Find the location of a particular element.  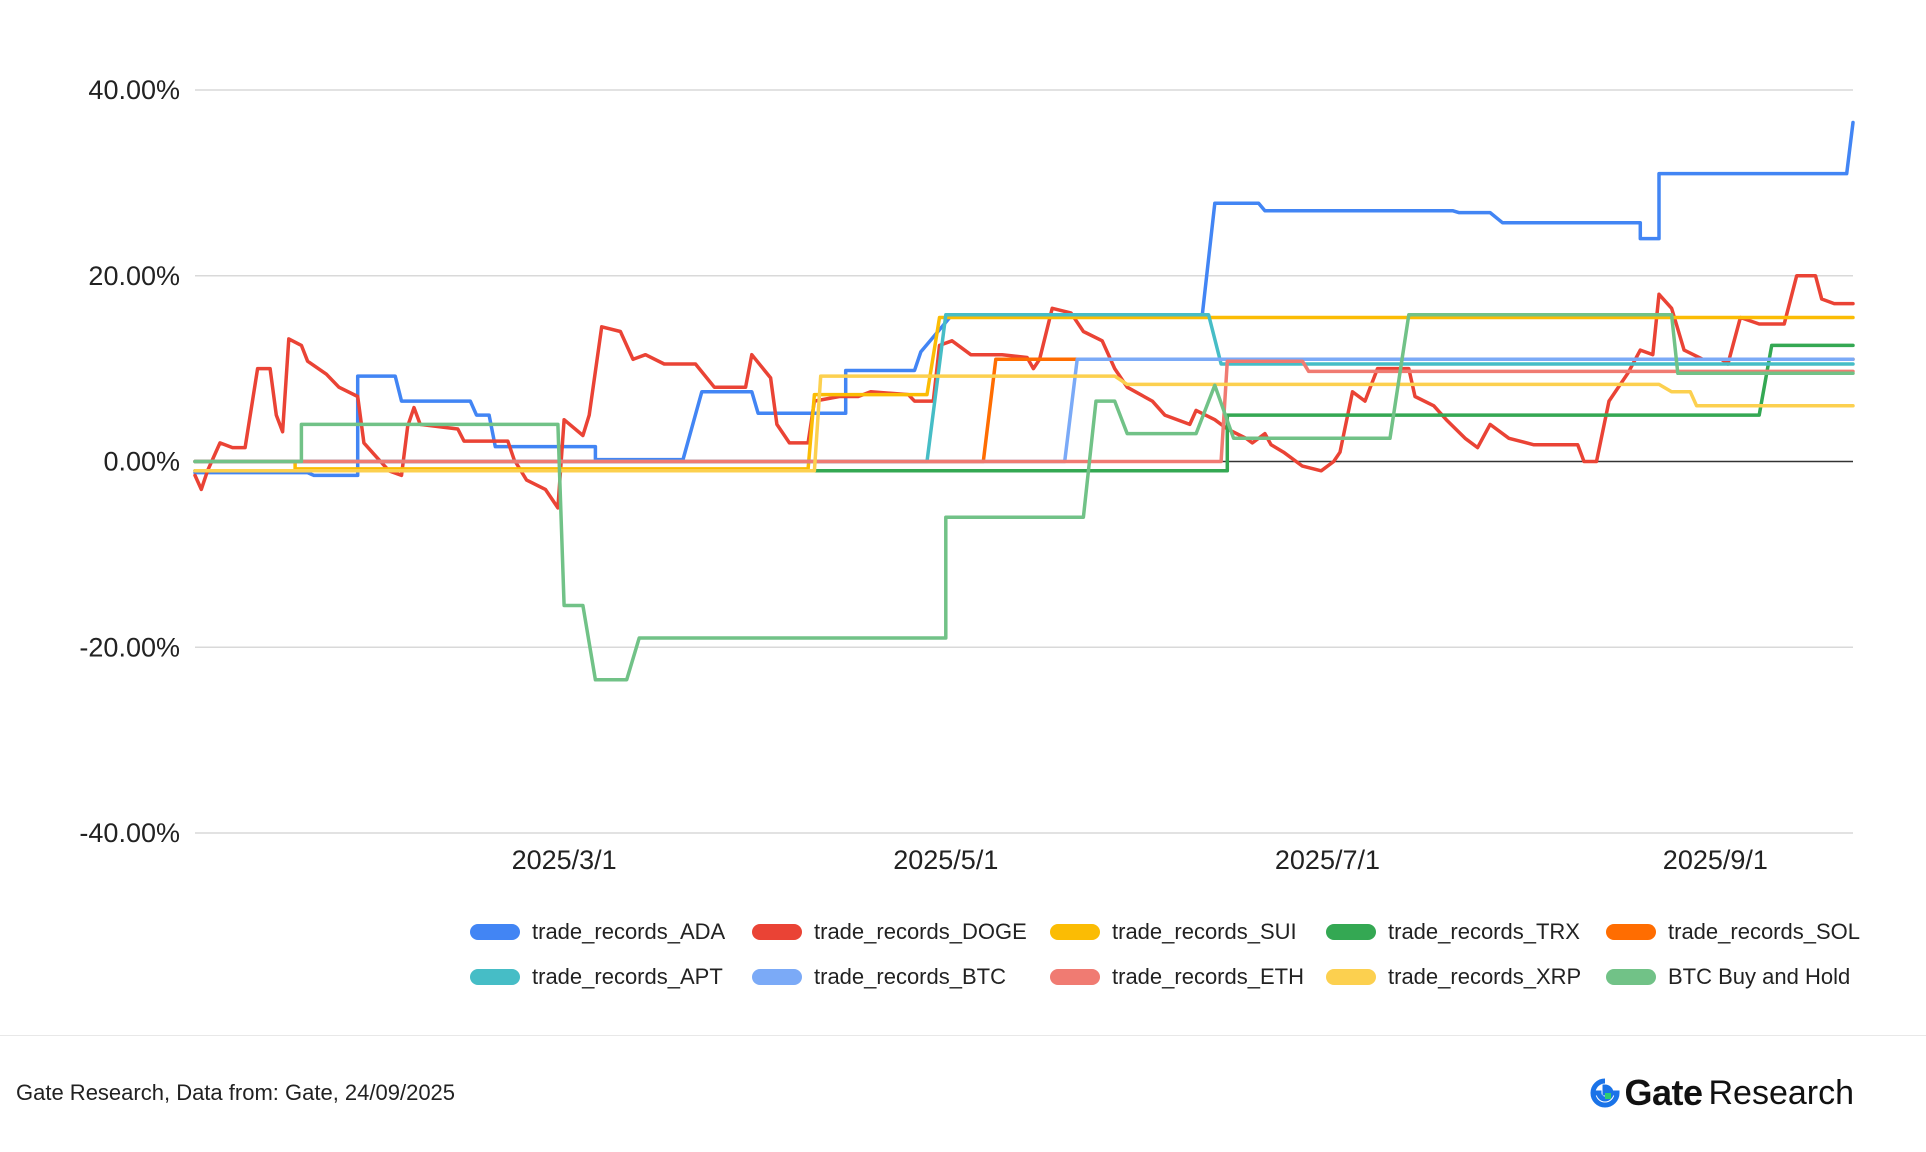

x-tick-label: 2025/7/1 is located at coordinates (1327, 860).